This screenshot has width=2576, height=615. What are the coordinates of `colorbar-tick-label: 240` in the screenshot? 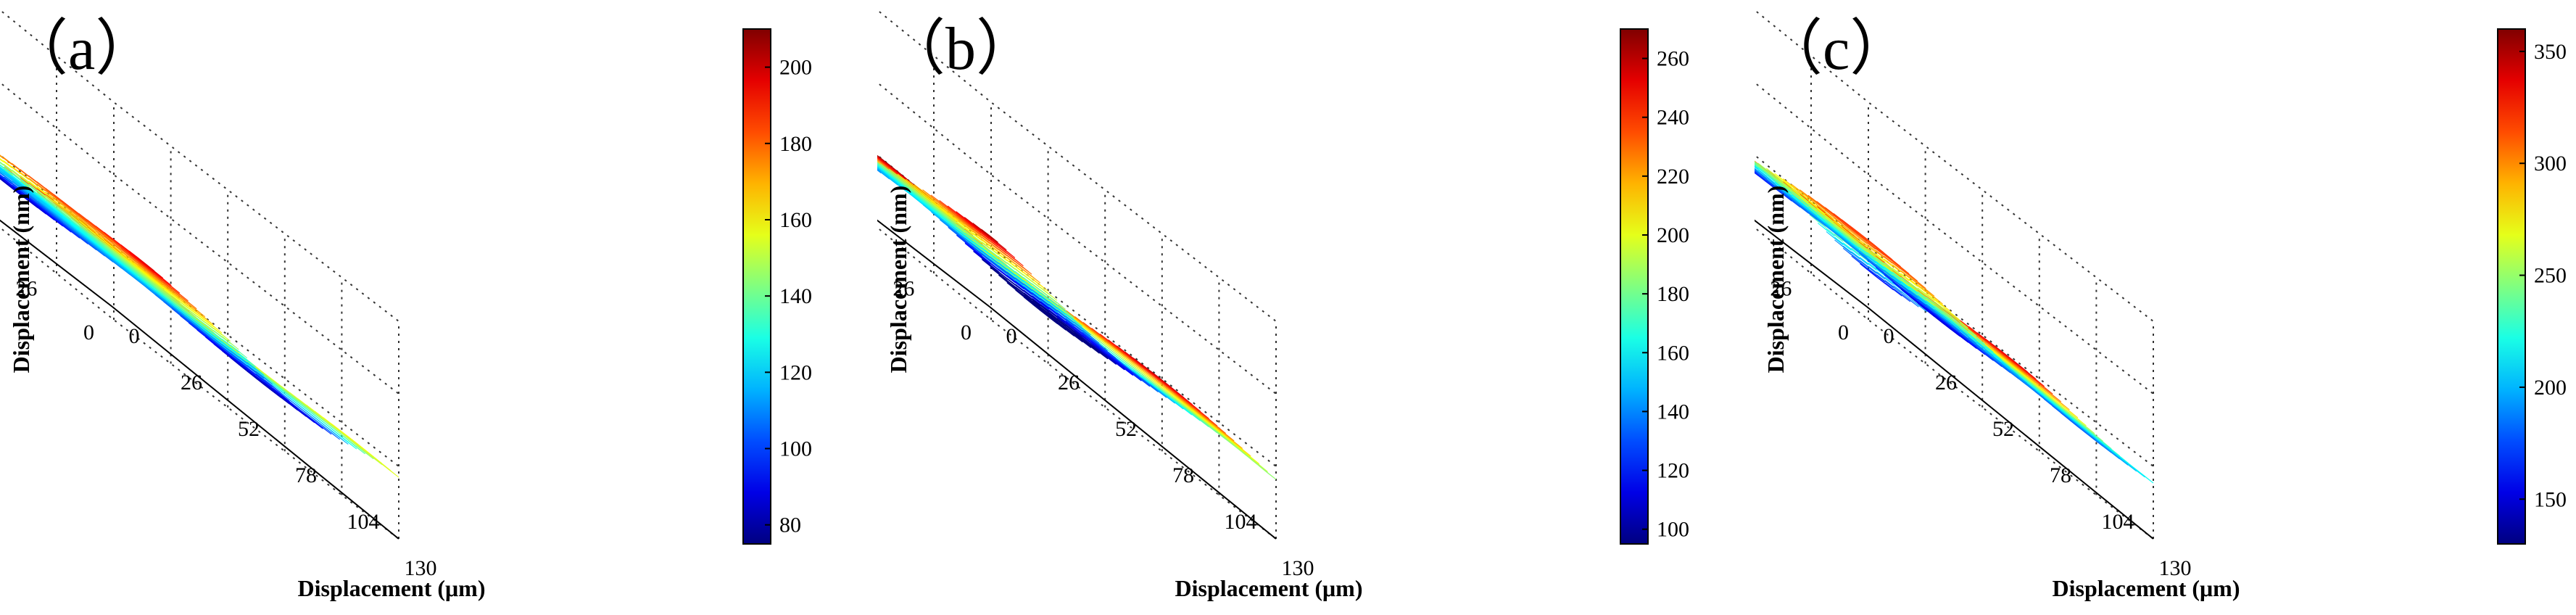 It's located at (1673, 118).